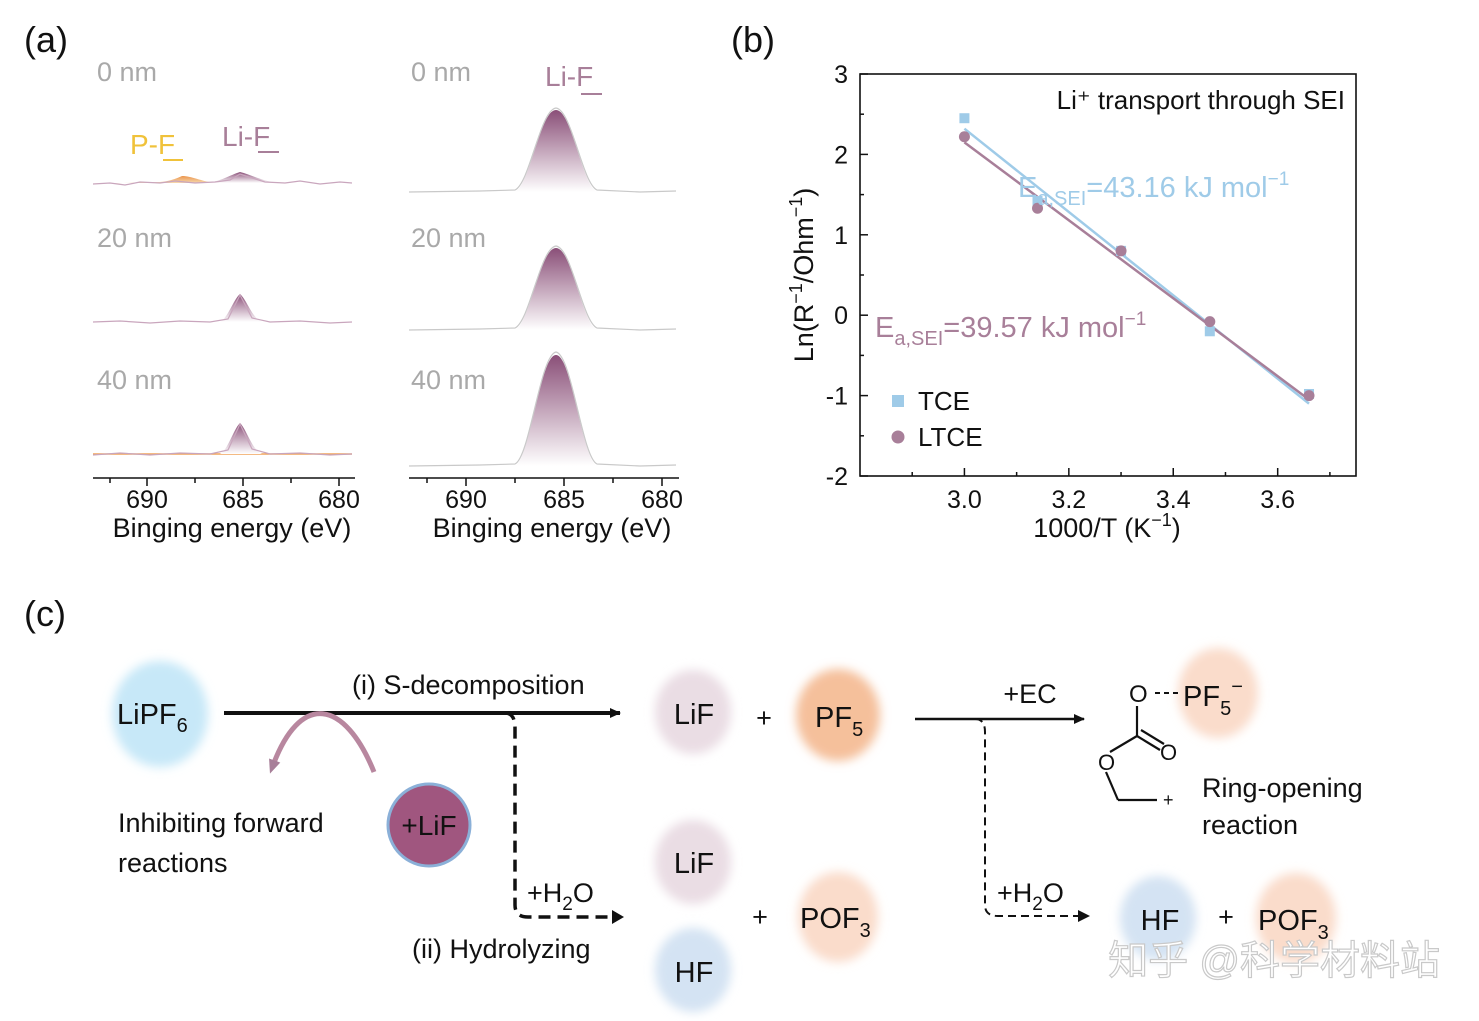  I want to click on hf-bubble-right, so click(1158, 918).